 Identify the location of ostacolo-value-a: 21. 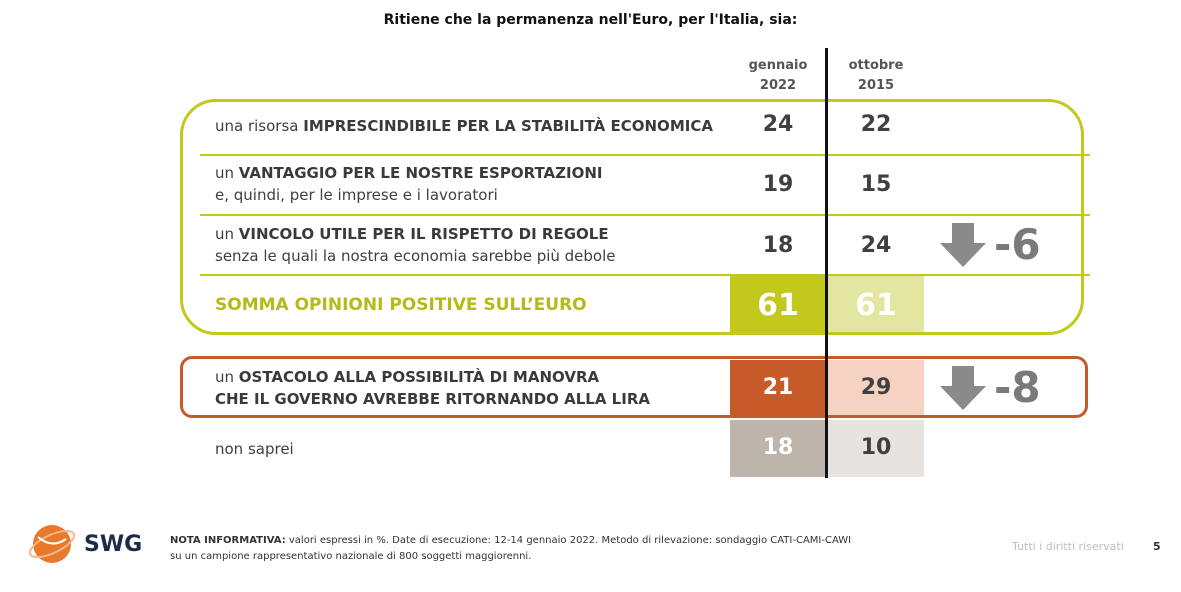
(778, 387).